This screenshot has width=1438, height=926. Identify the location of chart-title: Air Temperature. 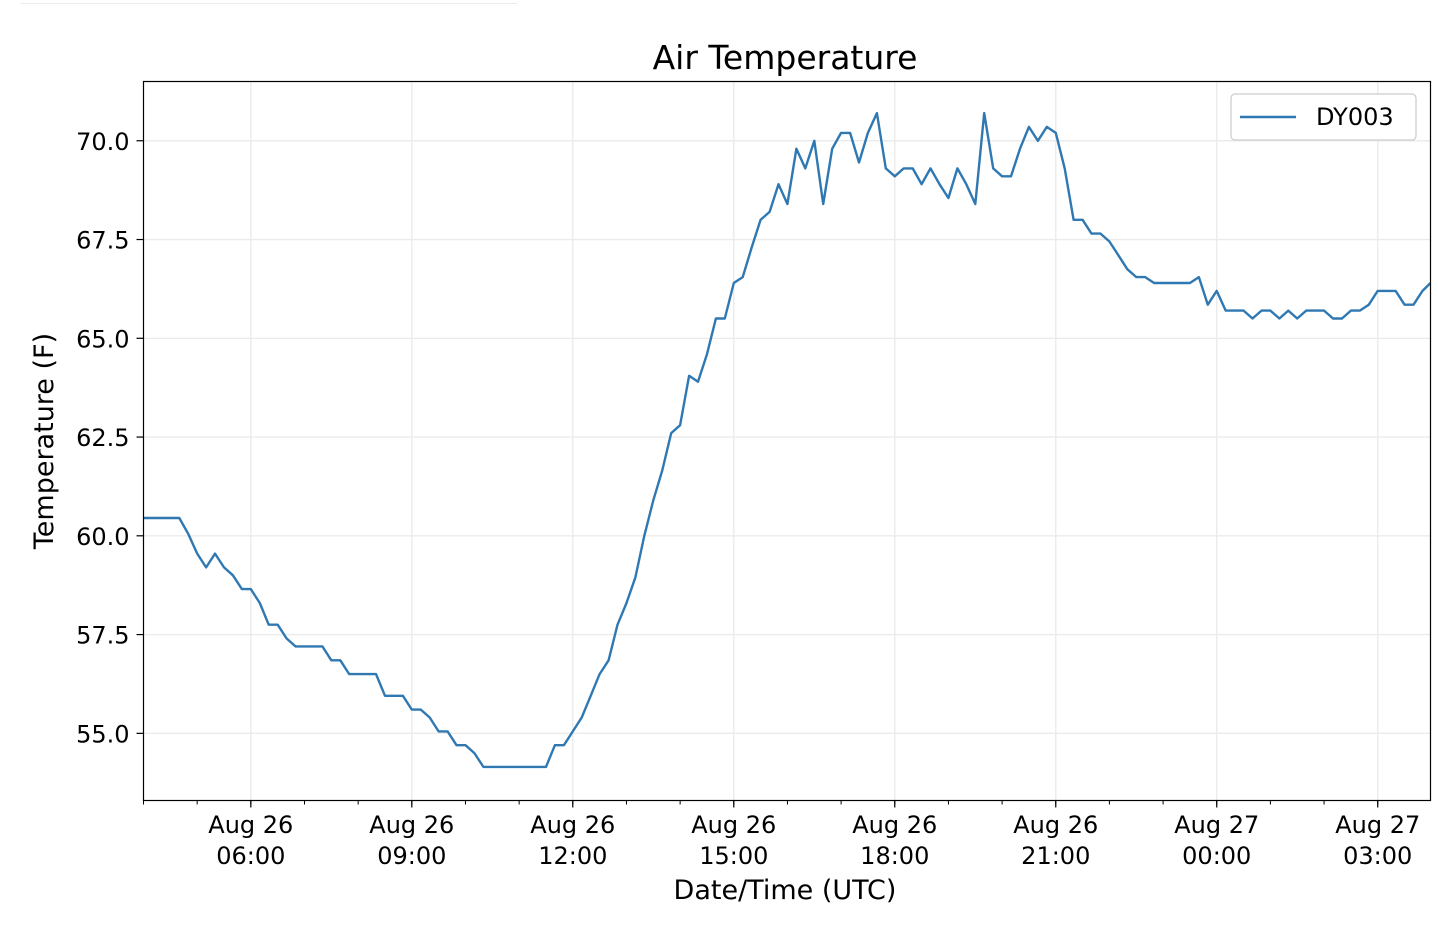
(785, 57).